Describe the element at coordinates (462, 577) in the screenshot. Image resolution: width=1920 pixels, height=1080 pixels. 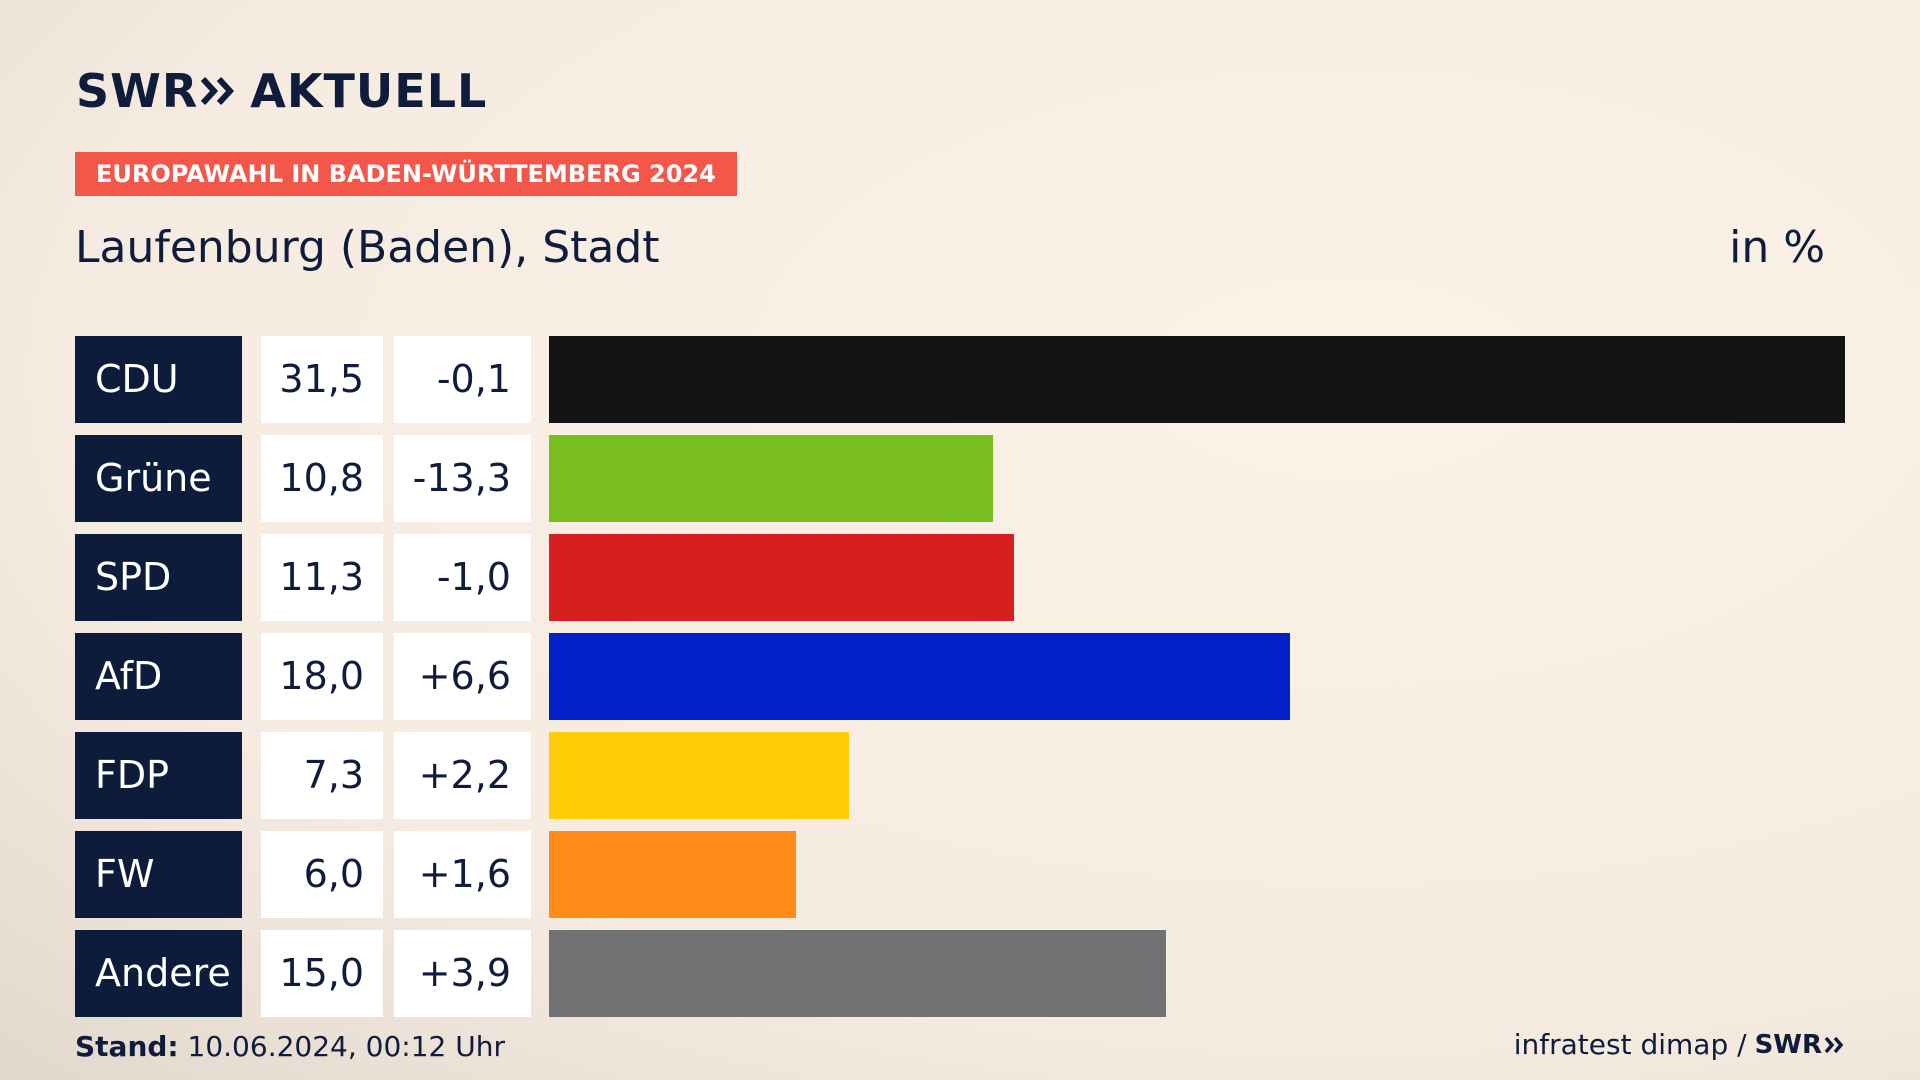
I see `vote-change-value: -1,0` at that location.